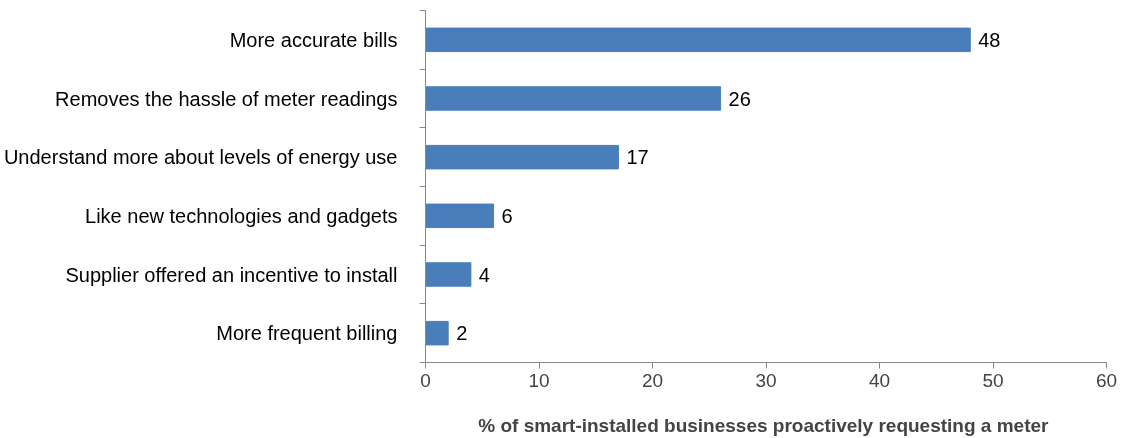  Describe the element at coordinates (1106, 380) in the screenshot. I see `x-tick-label: 60` at that location.